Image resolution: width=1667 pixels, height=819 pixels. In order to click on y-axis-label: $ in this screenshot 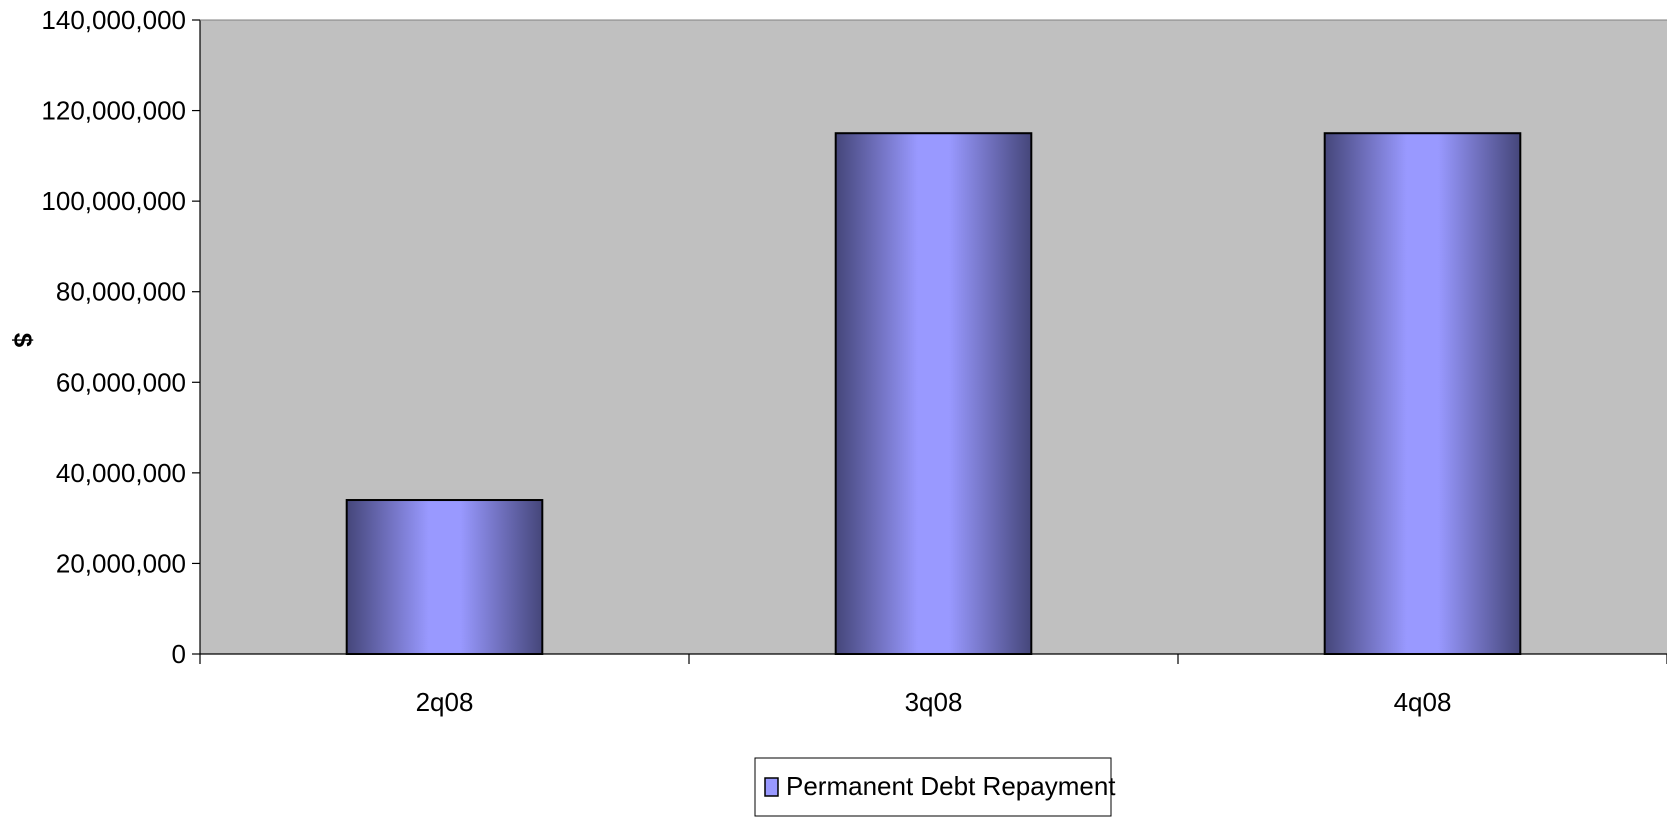, I will do `click(23, 340)`.